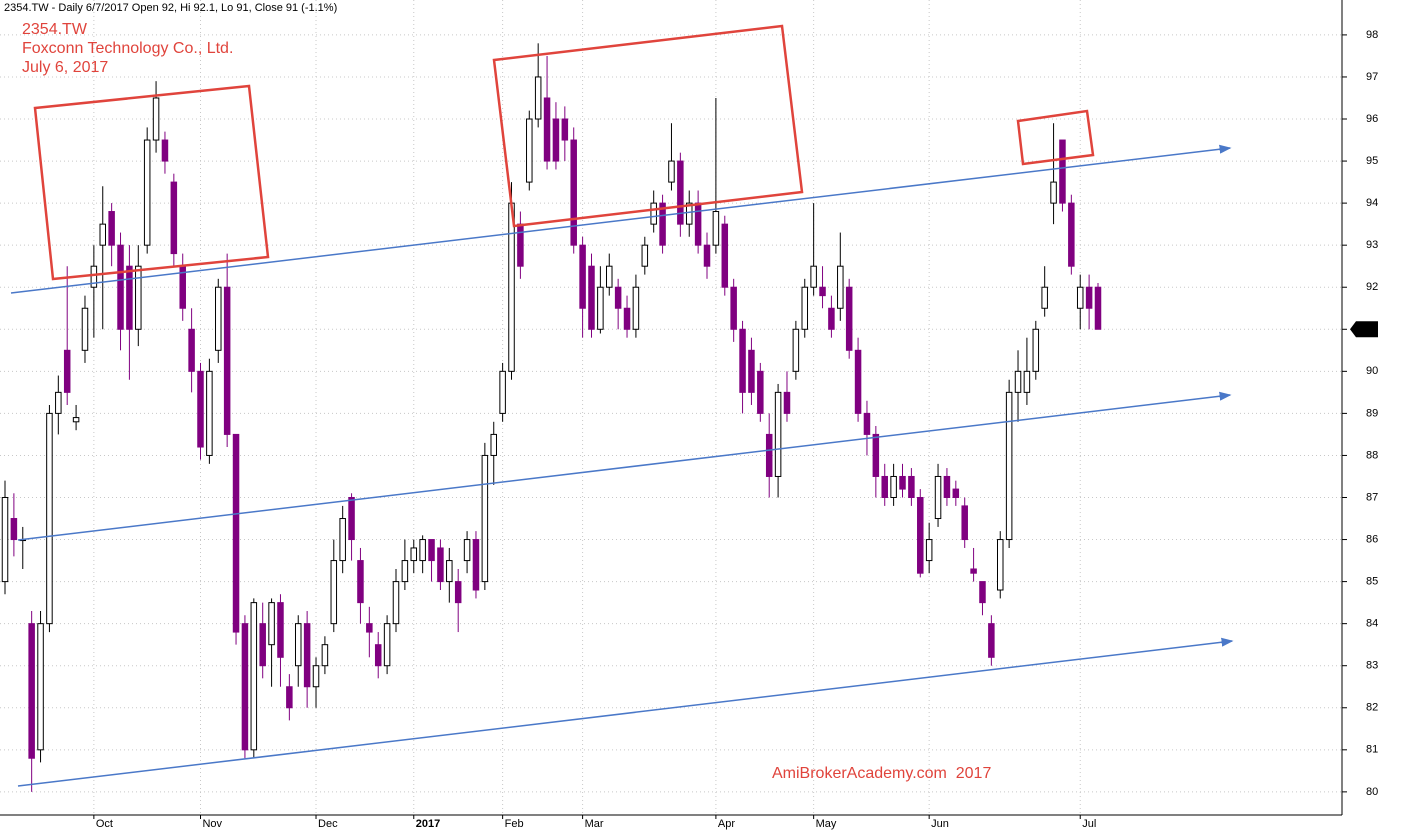 The image size is (1410, 832). I want to click on x-tick-label: Feb, so click(514, 824).